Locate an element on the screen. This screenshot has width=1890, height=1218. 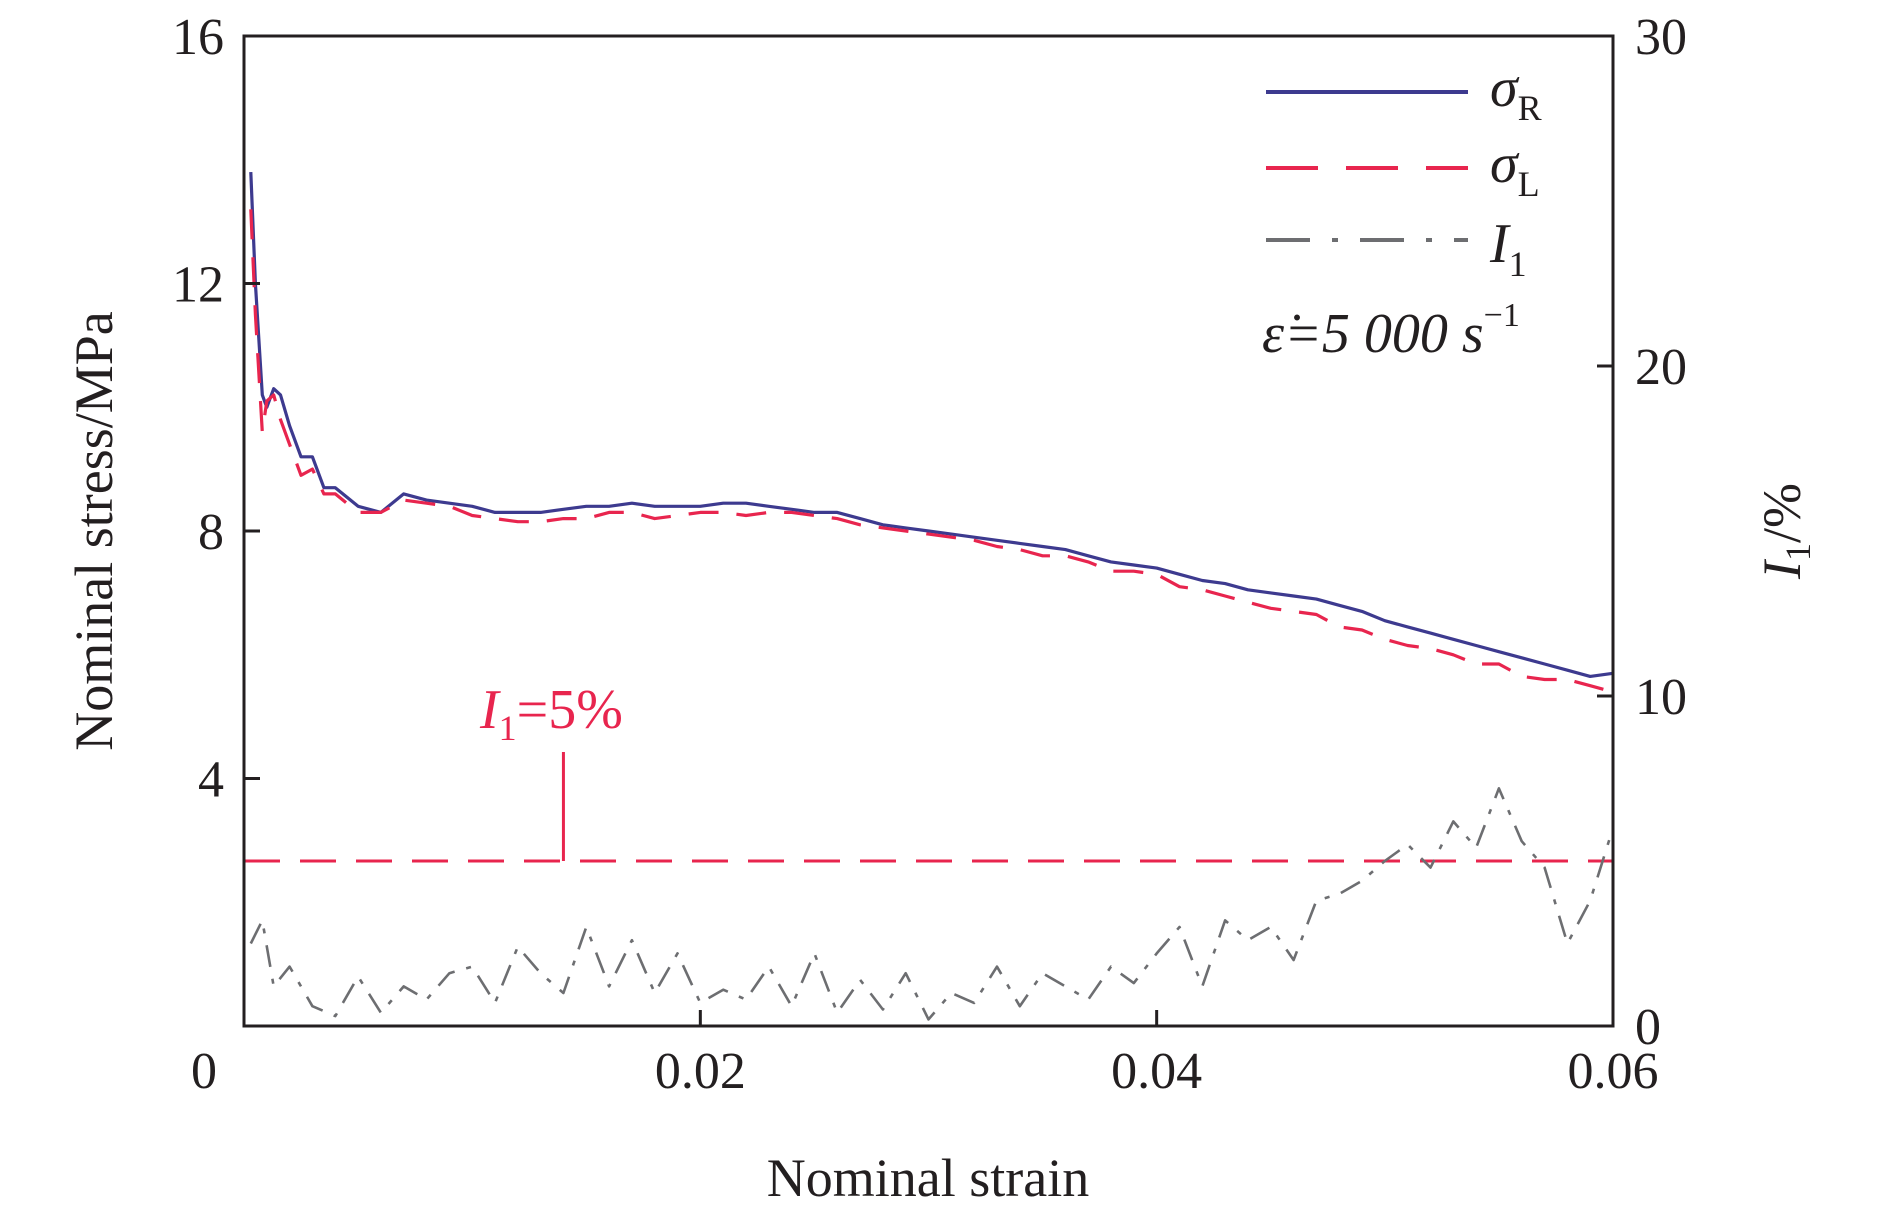
strain-rate-annotation: ε̇=5 000 s−1 is located at coordinates (1391, 331).